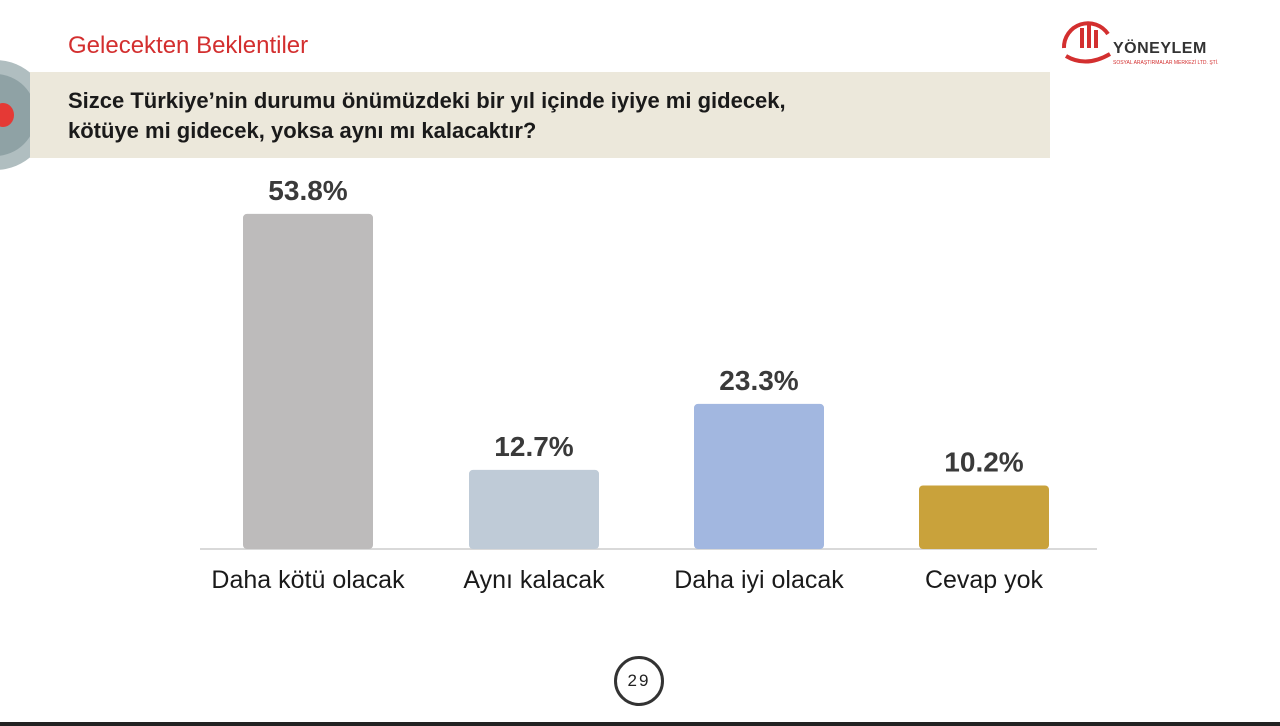 This screenshot has width=1280, height=726. What do you see at coordinates (984, 580) in the screenshot?
I see `category-label-4: Cevap yok` at bounding box center [984, 580].